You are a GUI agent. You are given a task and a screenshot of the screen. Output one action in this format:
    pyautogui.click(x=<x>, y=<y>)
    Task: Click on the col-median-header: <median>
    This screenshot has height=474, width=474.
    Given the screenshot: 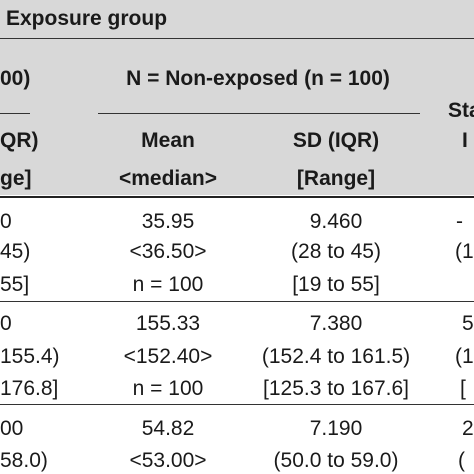 What is the action you would take?
    pyautogui.click(x=168, y=178)
    